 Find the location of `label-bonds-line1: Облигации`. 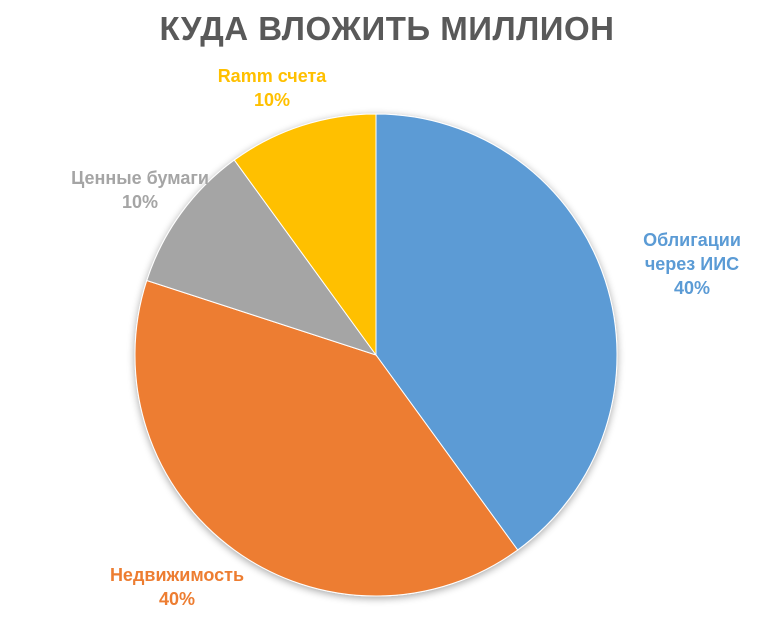

label-bonds-line1: Облигации is located at coordinates (692, 240).